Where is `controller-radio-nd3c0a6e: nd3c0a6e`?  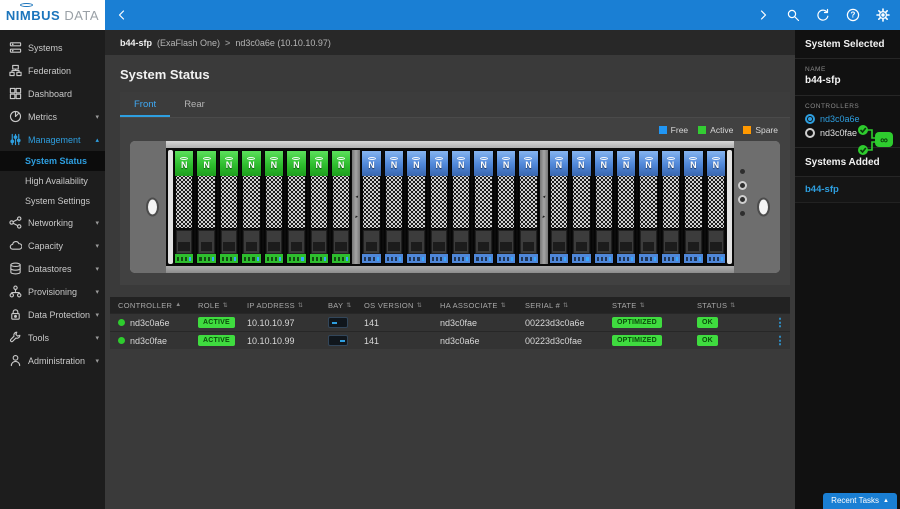
controller-radio-nd3c0a6e: nd3c0a6e is located at coordinates (847, 119).